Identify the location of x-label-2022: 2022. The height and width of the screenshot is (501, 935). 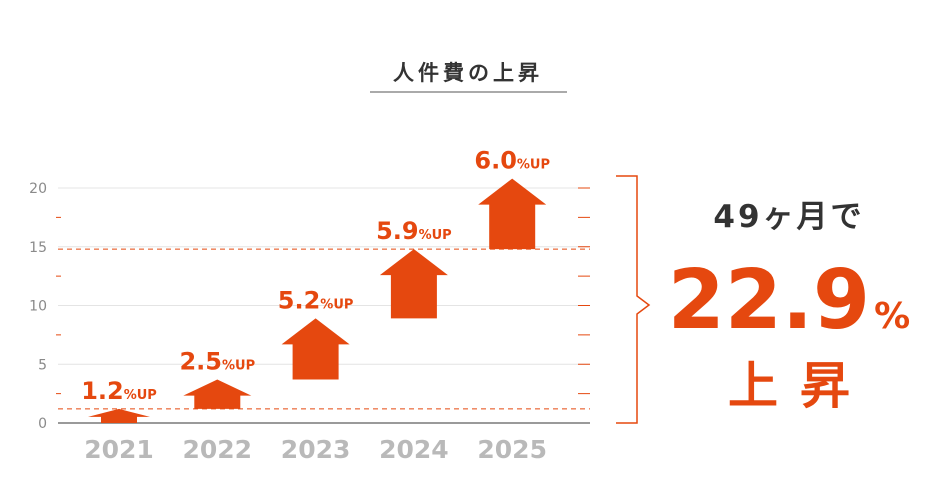
(218, 449).